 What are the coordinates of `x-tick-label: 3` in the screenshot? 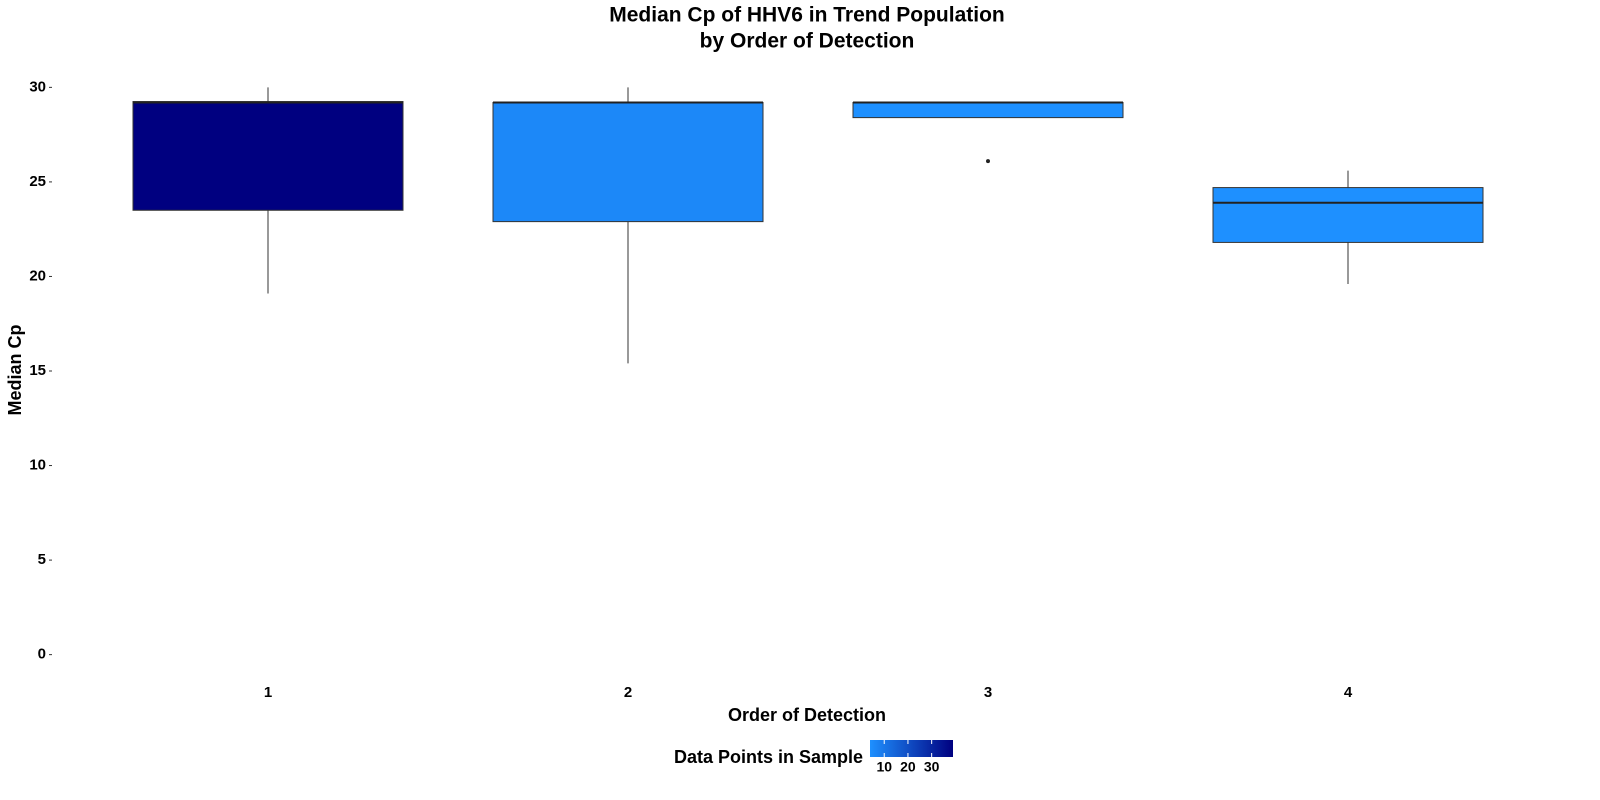 It's located at (988, 692).